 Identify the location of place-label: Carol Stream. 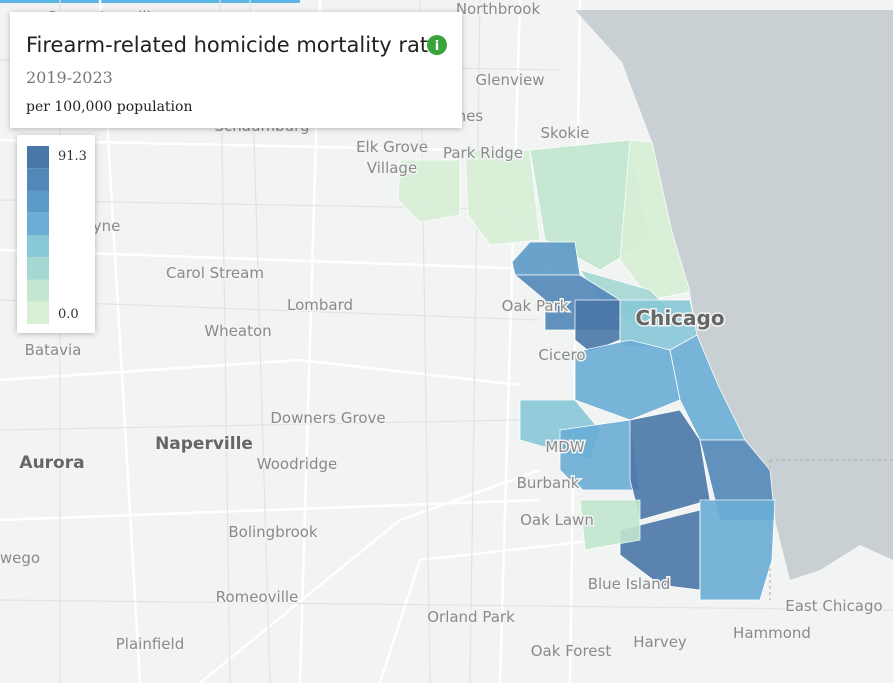
(215, 273).